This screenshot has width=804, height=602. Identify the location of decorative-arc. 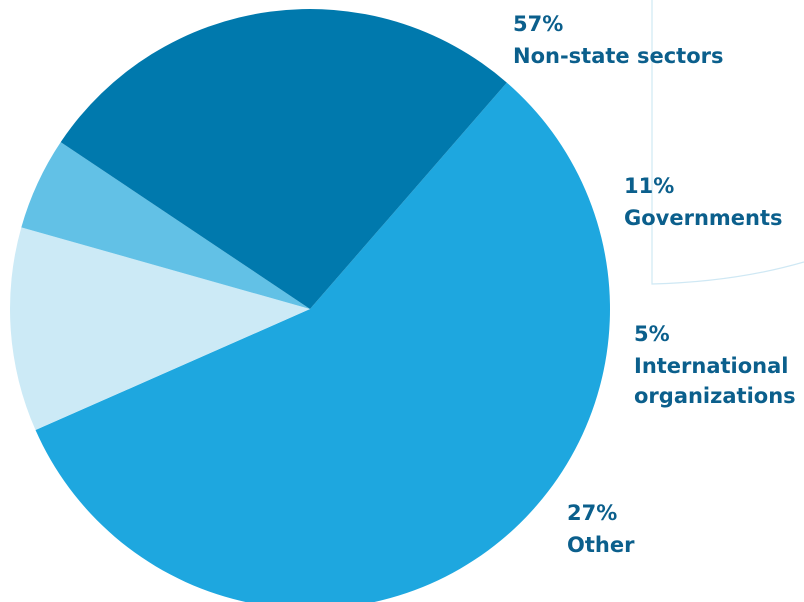
(727, 142).